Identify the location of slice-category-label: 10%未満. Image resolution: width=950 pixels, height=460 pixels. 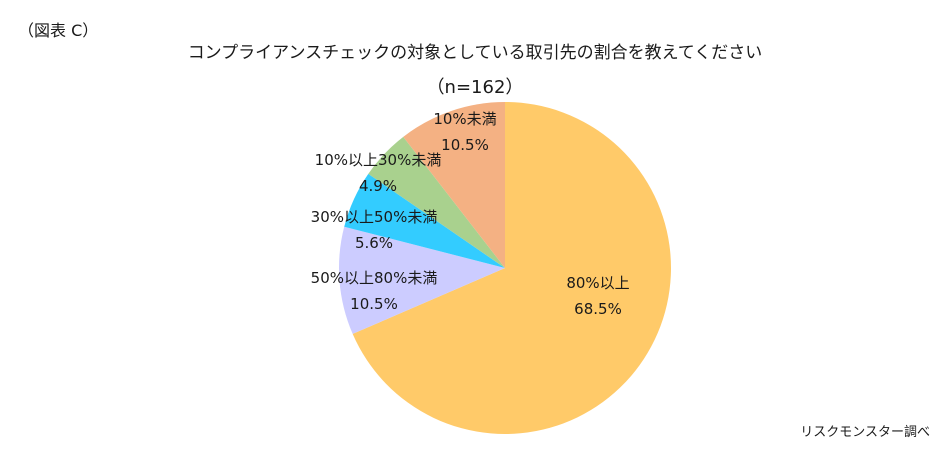
(464, 119).